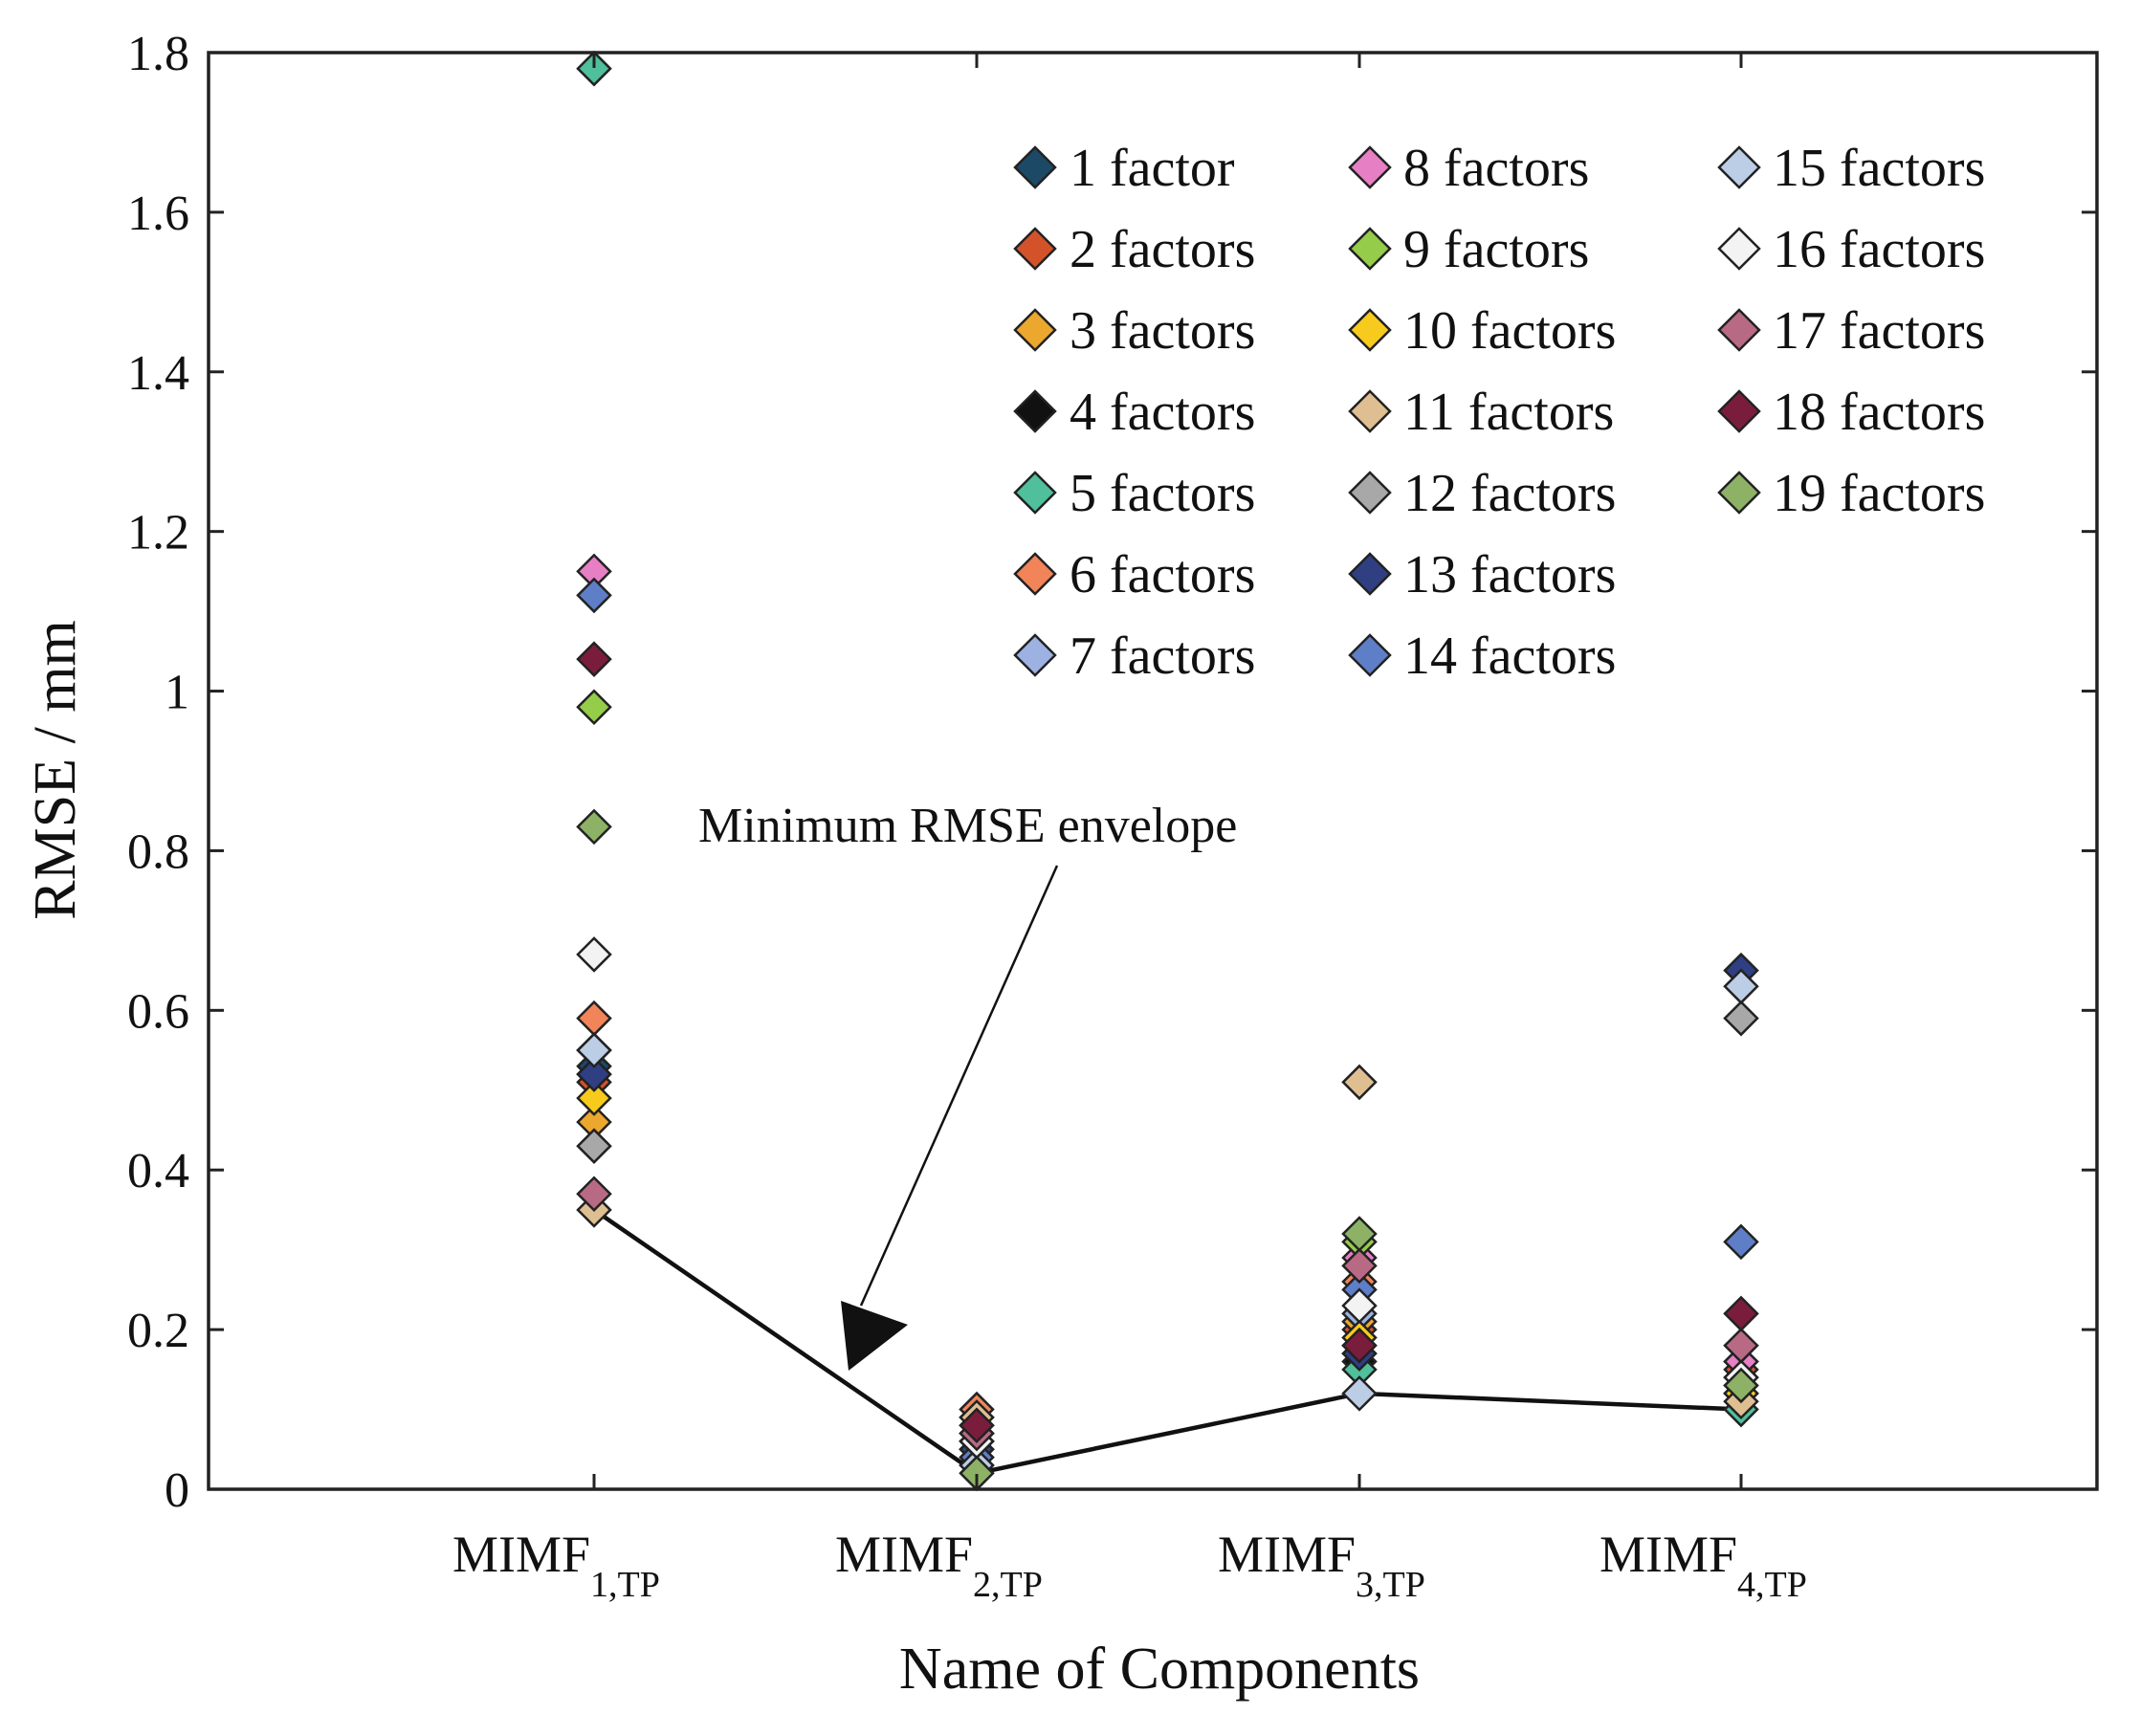 The height and width of the screenshot is (1736, 2140). Describe the element at coordinates (158, 1011) in the screenshot. I see `y-tick-label: 0.6` at that location.